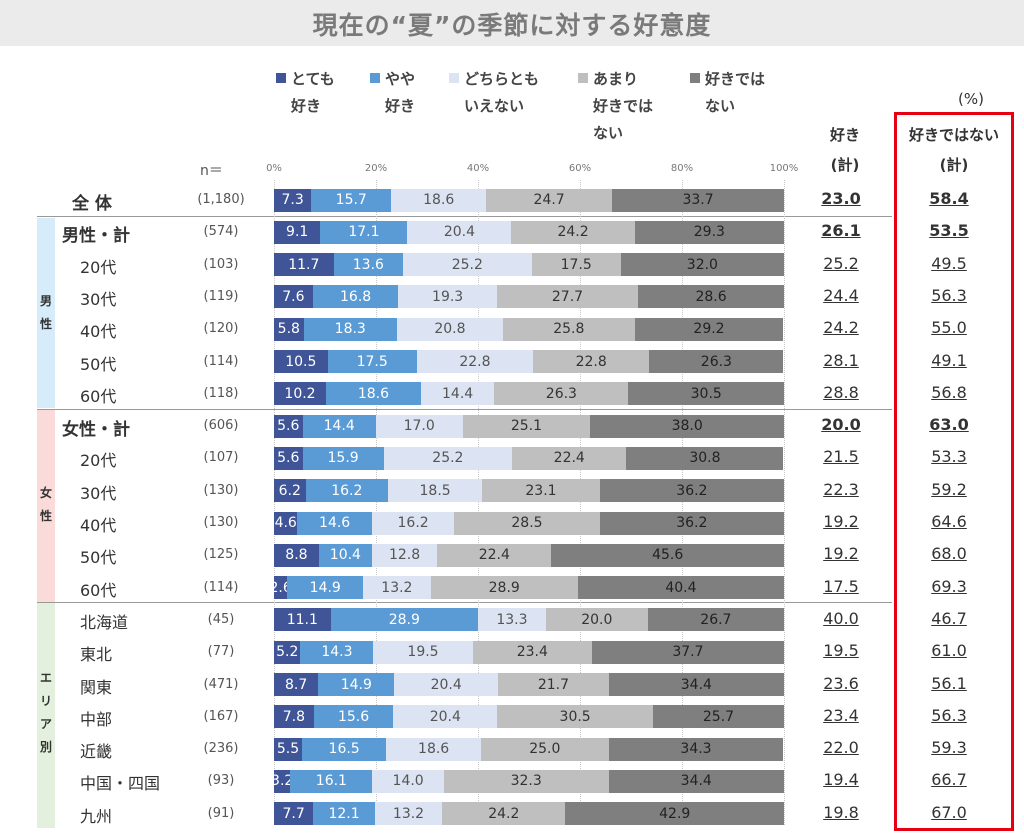  I want to click on bar-segment: 30.8, so click(705, 458).